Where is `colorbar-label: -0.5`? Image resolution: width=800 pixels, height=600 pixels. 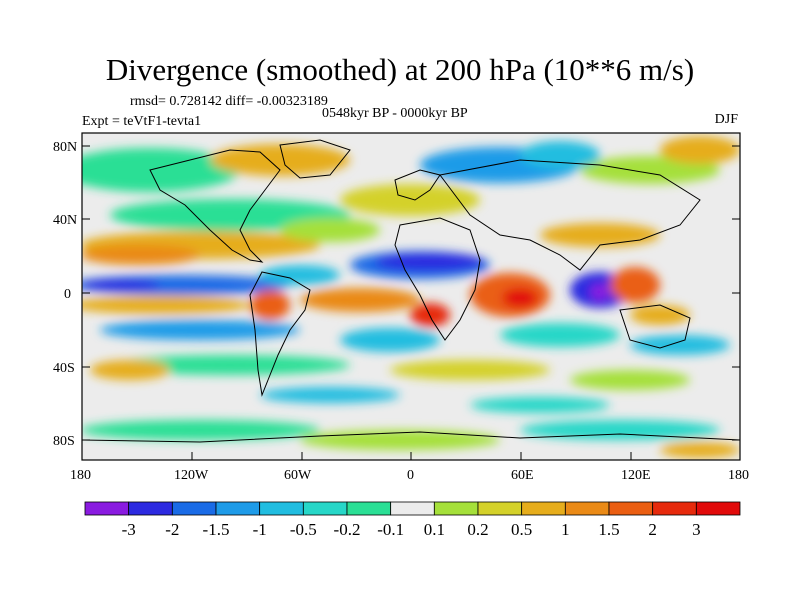 colorbar-label: -0.5 is located at coordinates (303, 529).